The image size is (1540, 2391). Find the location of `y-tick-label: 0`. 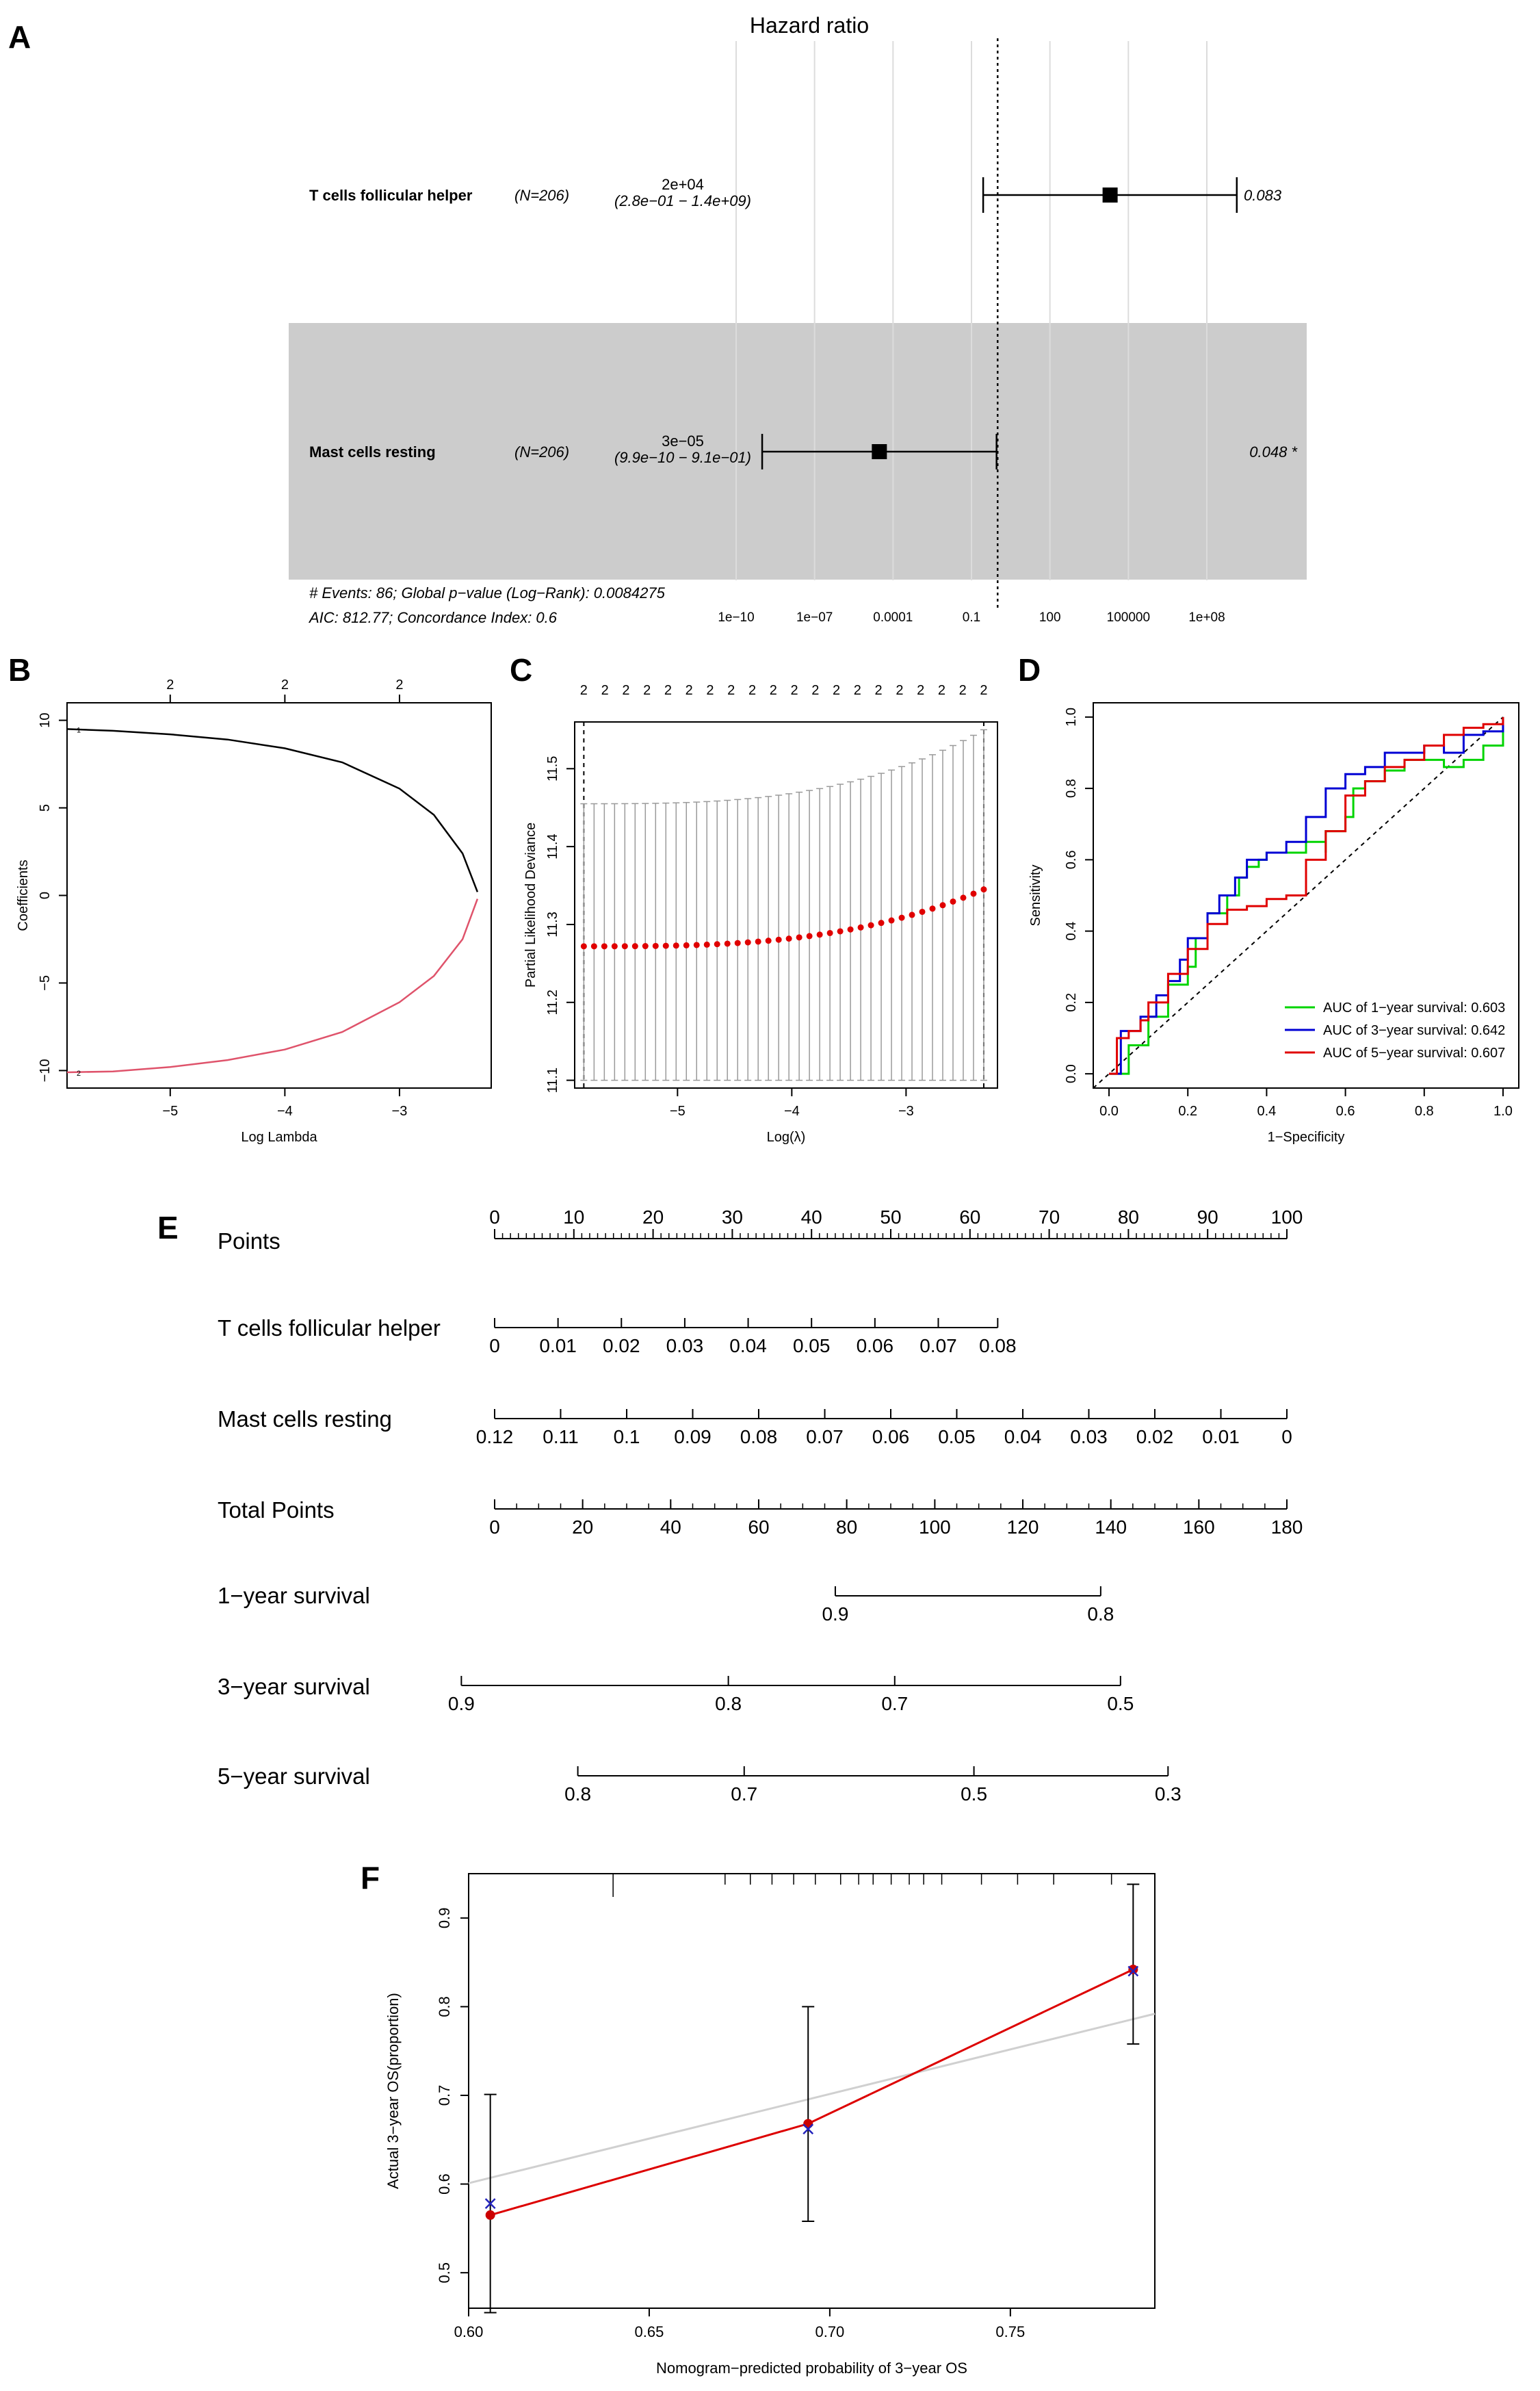

y-tick-label: 0 is located at coordinates (45, 895).